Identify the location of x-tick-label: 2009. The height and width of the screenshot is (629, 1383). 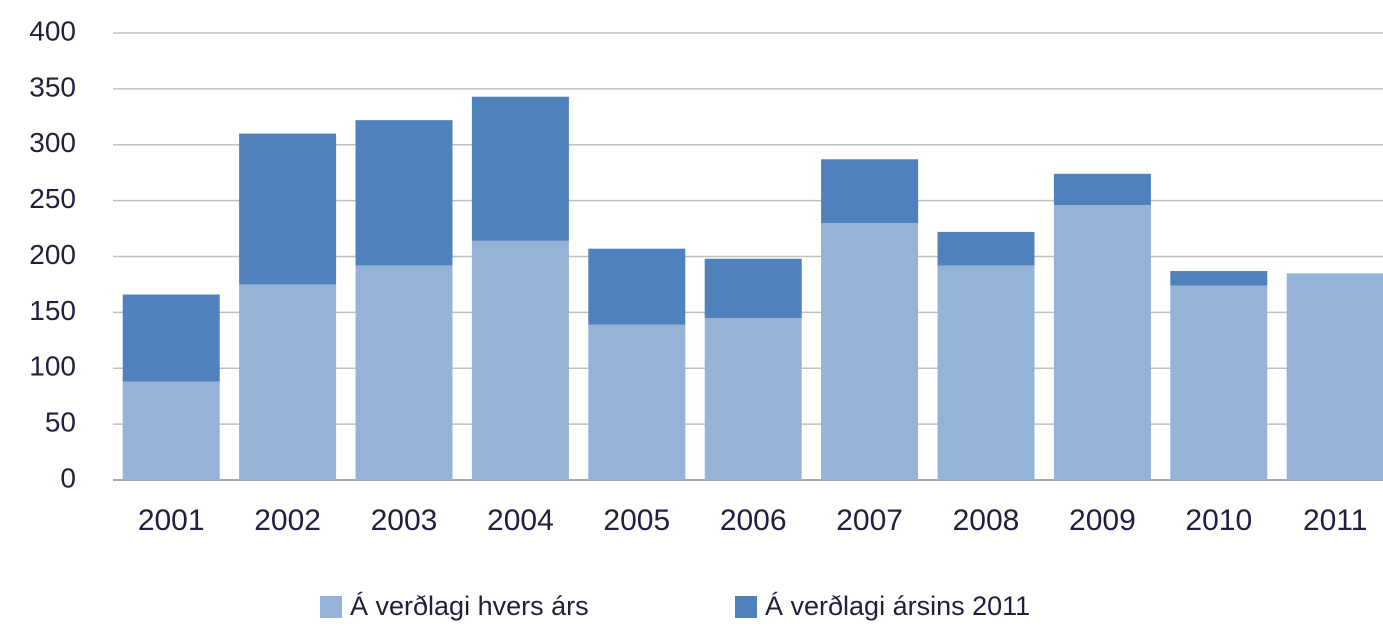
(1102, 520).